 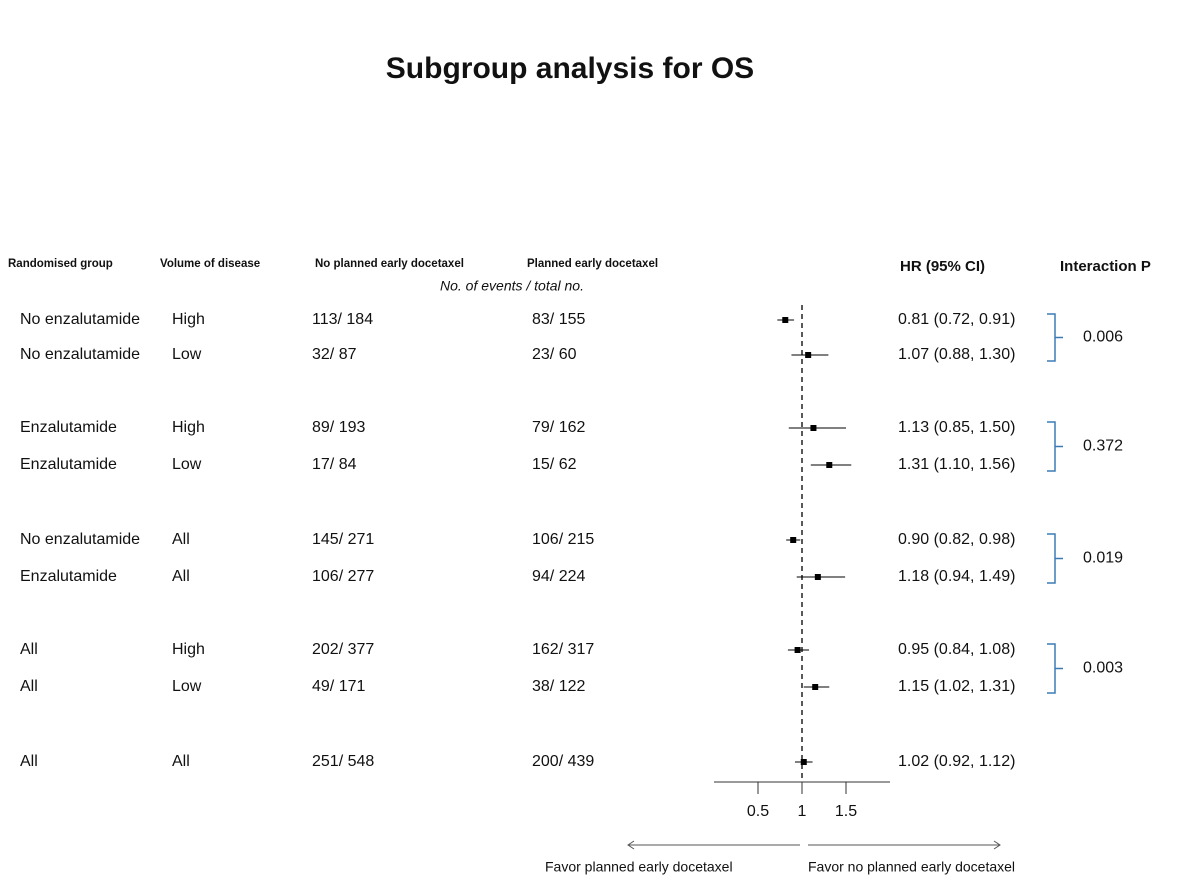 What do you see at coordinates (956, 649) in the screenshot?
I see `hr-label: 0.95 (0.84, 1.08)` at bounding box center [956, 649].